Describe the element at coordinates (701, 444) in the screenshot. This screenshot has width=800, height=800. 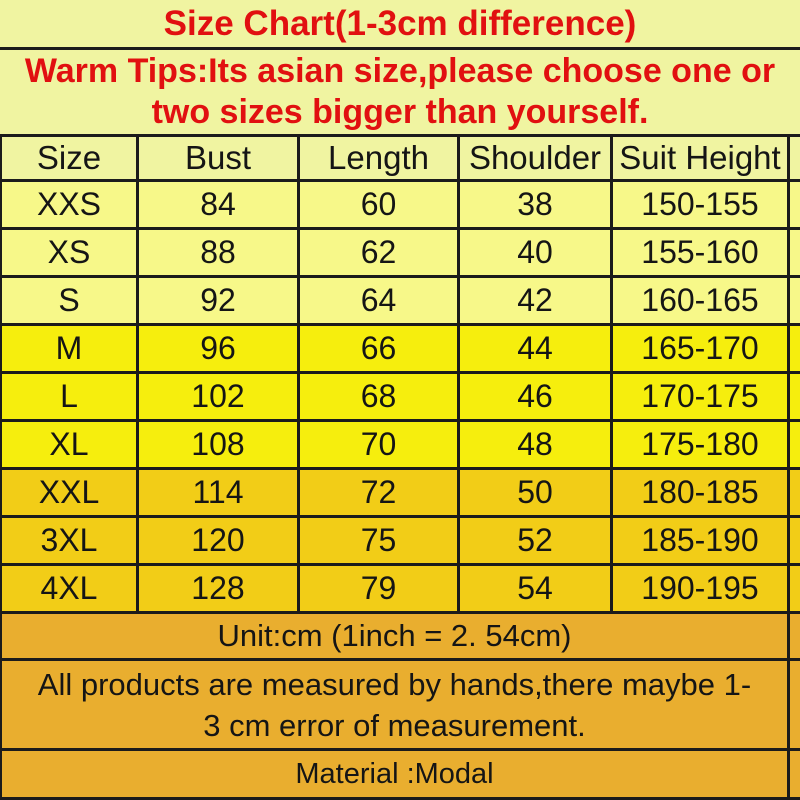
I see `cell-suit-height: 175-180` at that location.